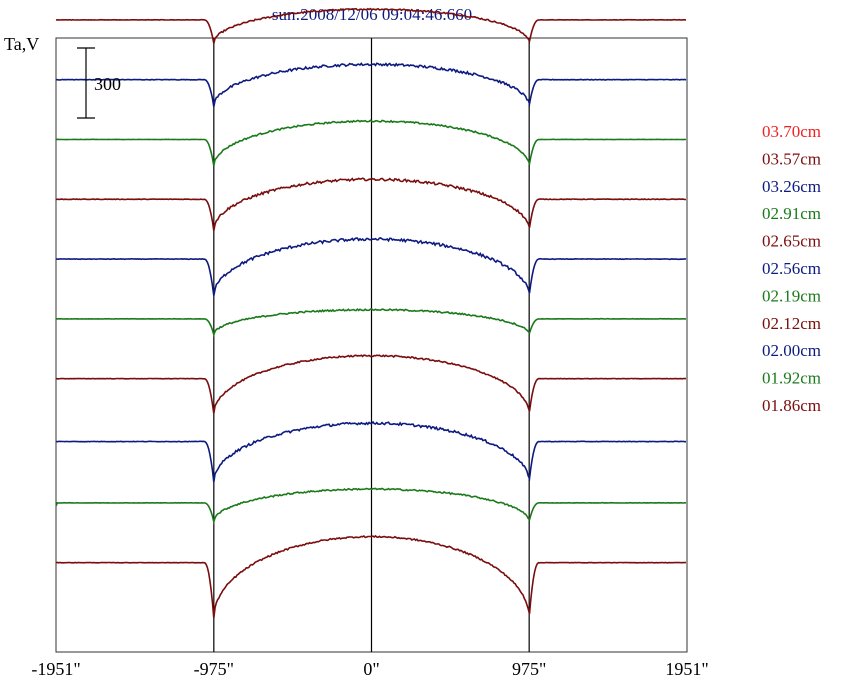 This screenshot has height=686, width=842. Describe the element at coordinates (791, 350) in the screenshot. I see `legend-entry: 02.00cm` at that location.